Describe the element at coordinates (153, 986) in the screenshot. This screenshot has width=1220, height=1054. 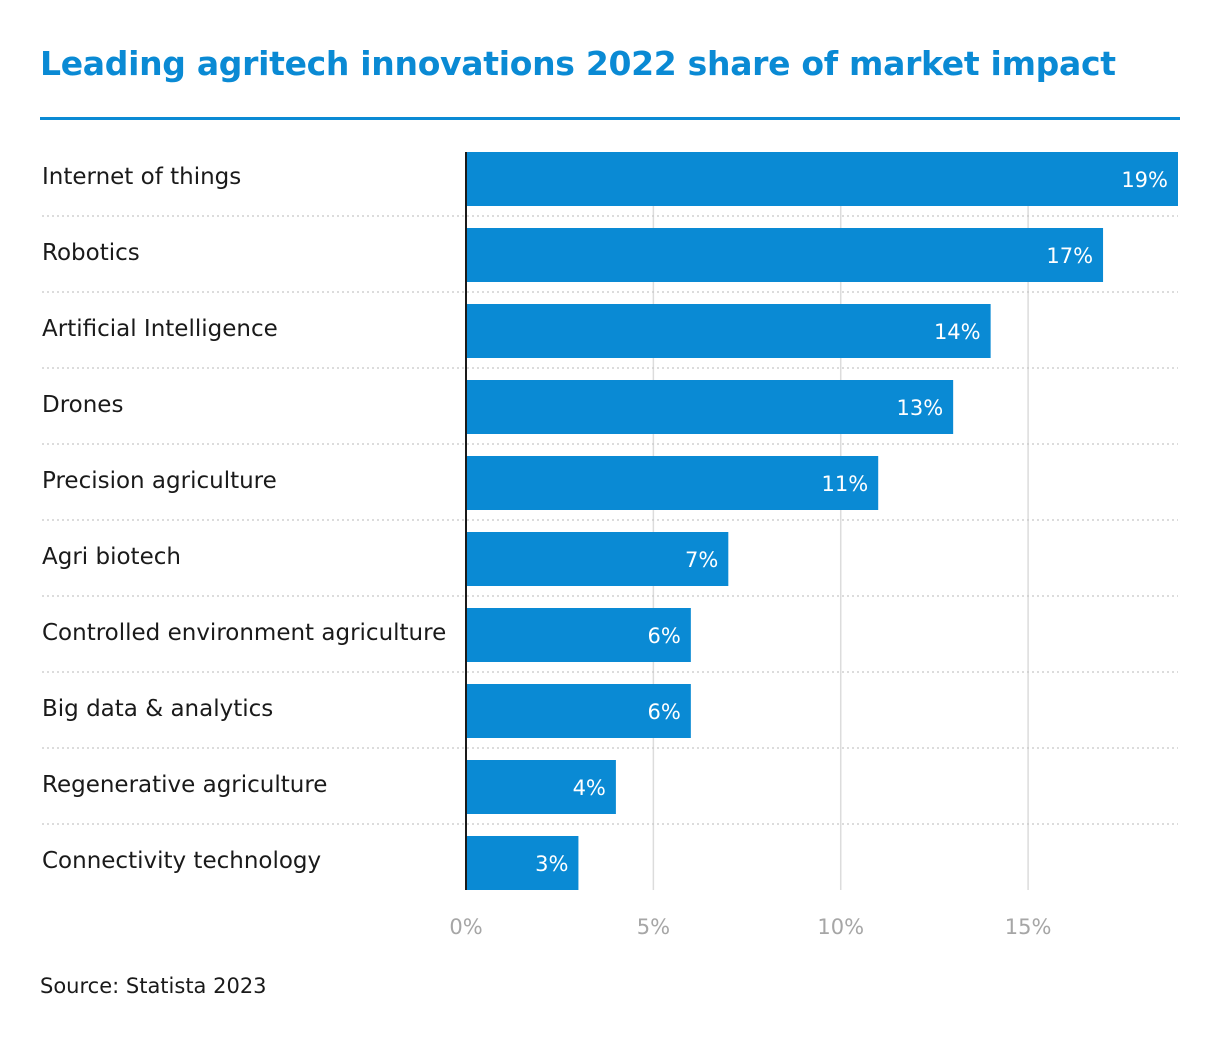
I see `source-note: Source: Statista 2023` at that location.